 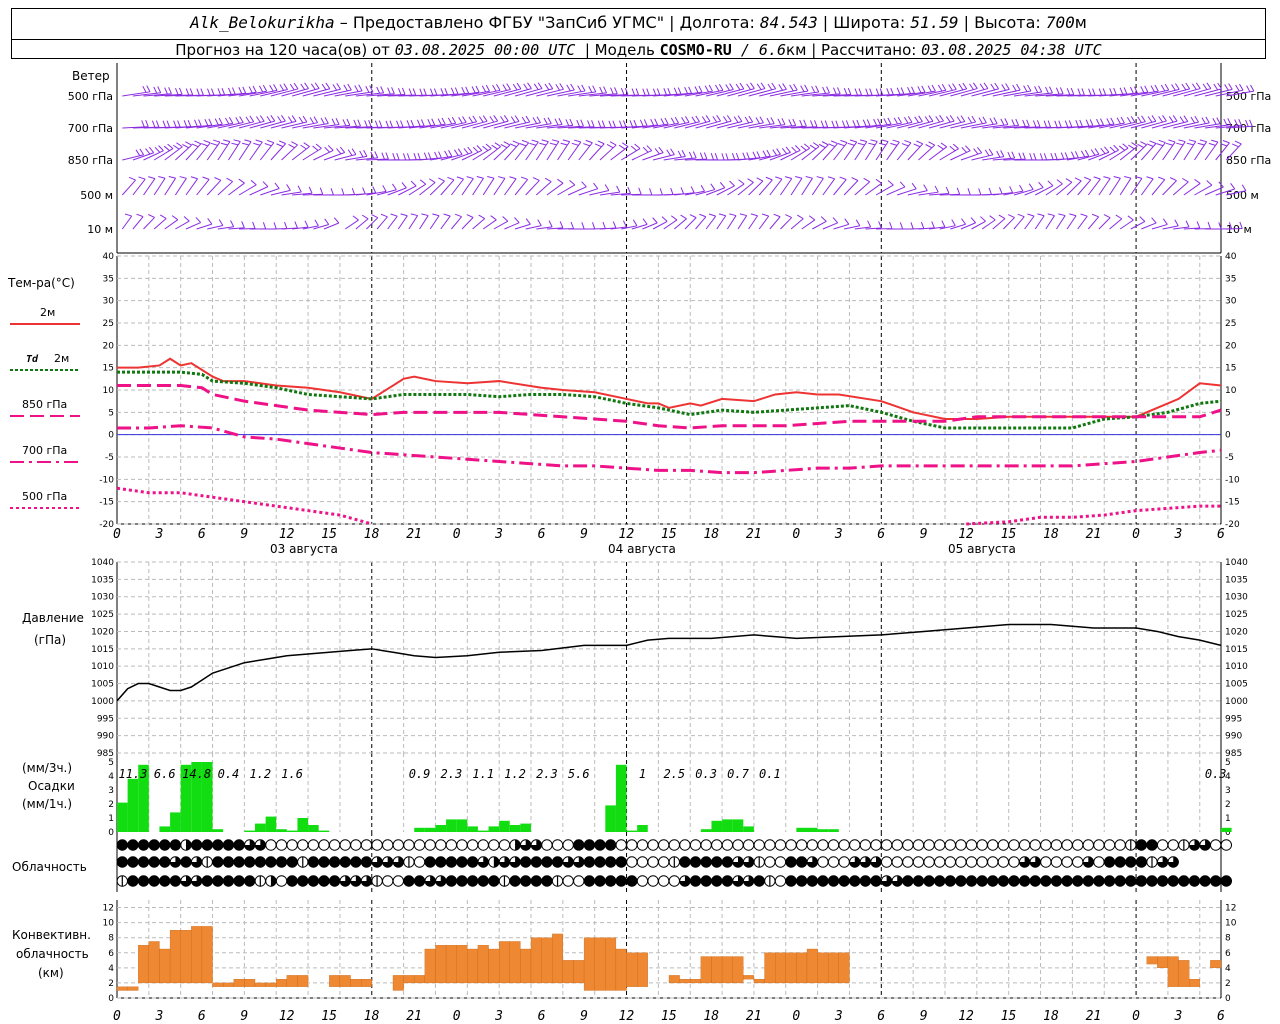 I want to click on x-tick-label: 3, so click(x=158, y=534).